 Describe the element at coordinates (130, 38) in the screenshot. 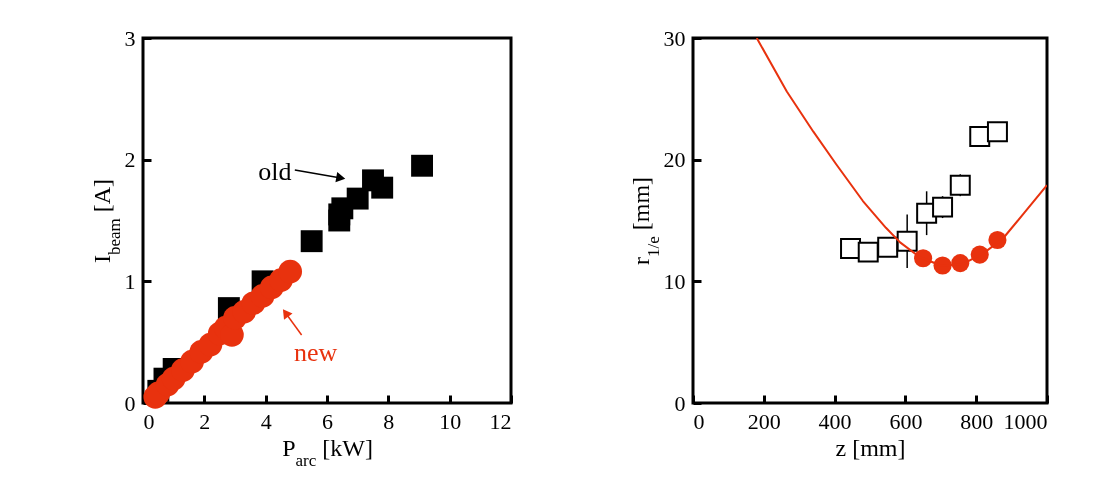

I see `y-tick-label: 3` at that location.